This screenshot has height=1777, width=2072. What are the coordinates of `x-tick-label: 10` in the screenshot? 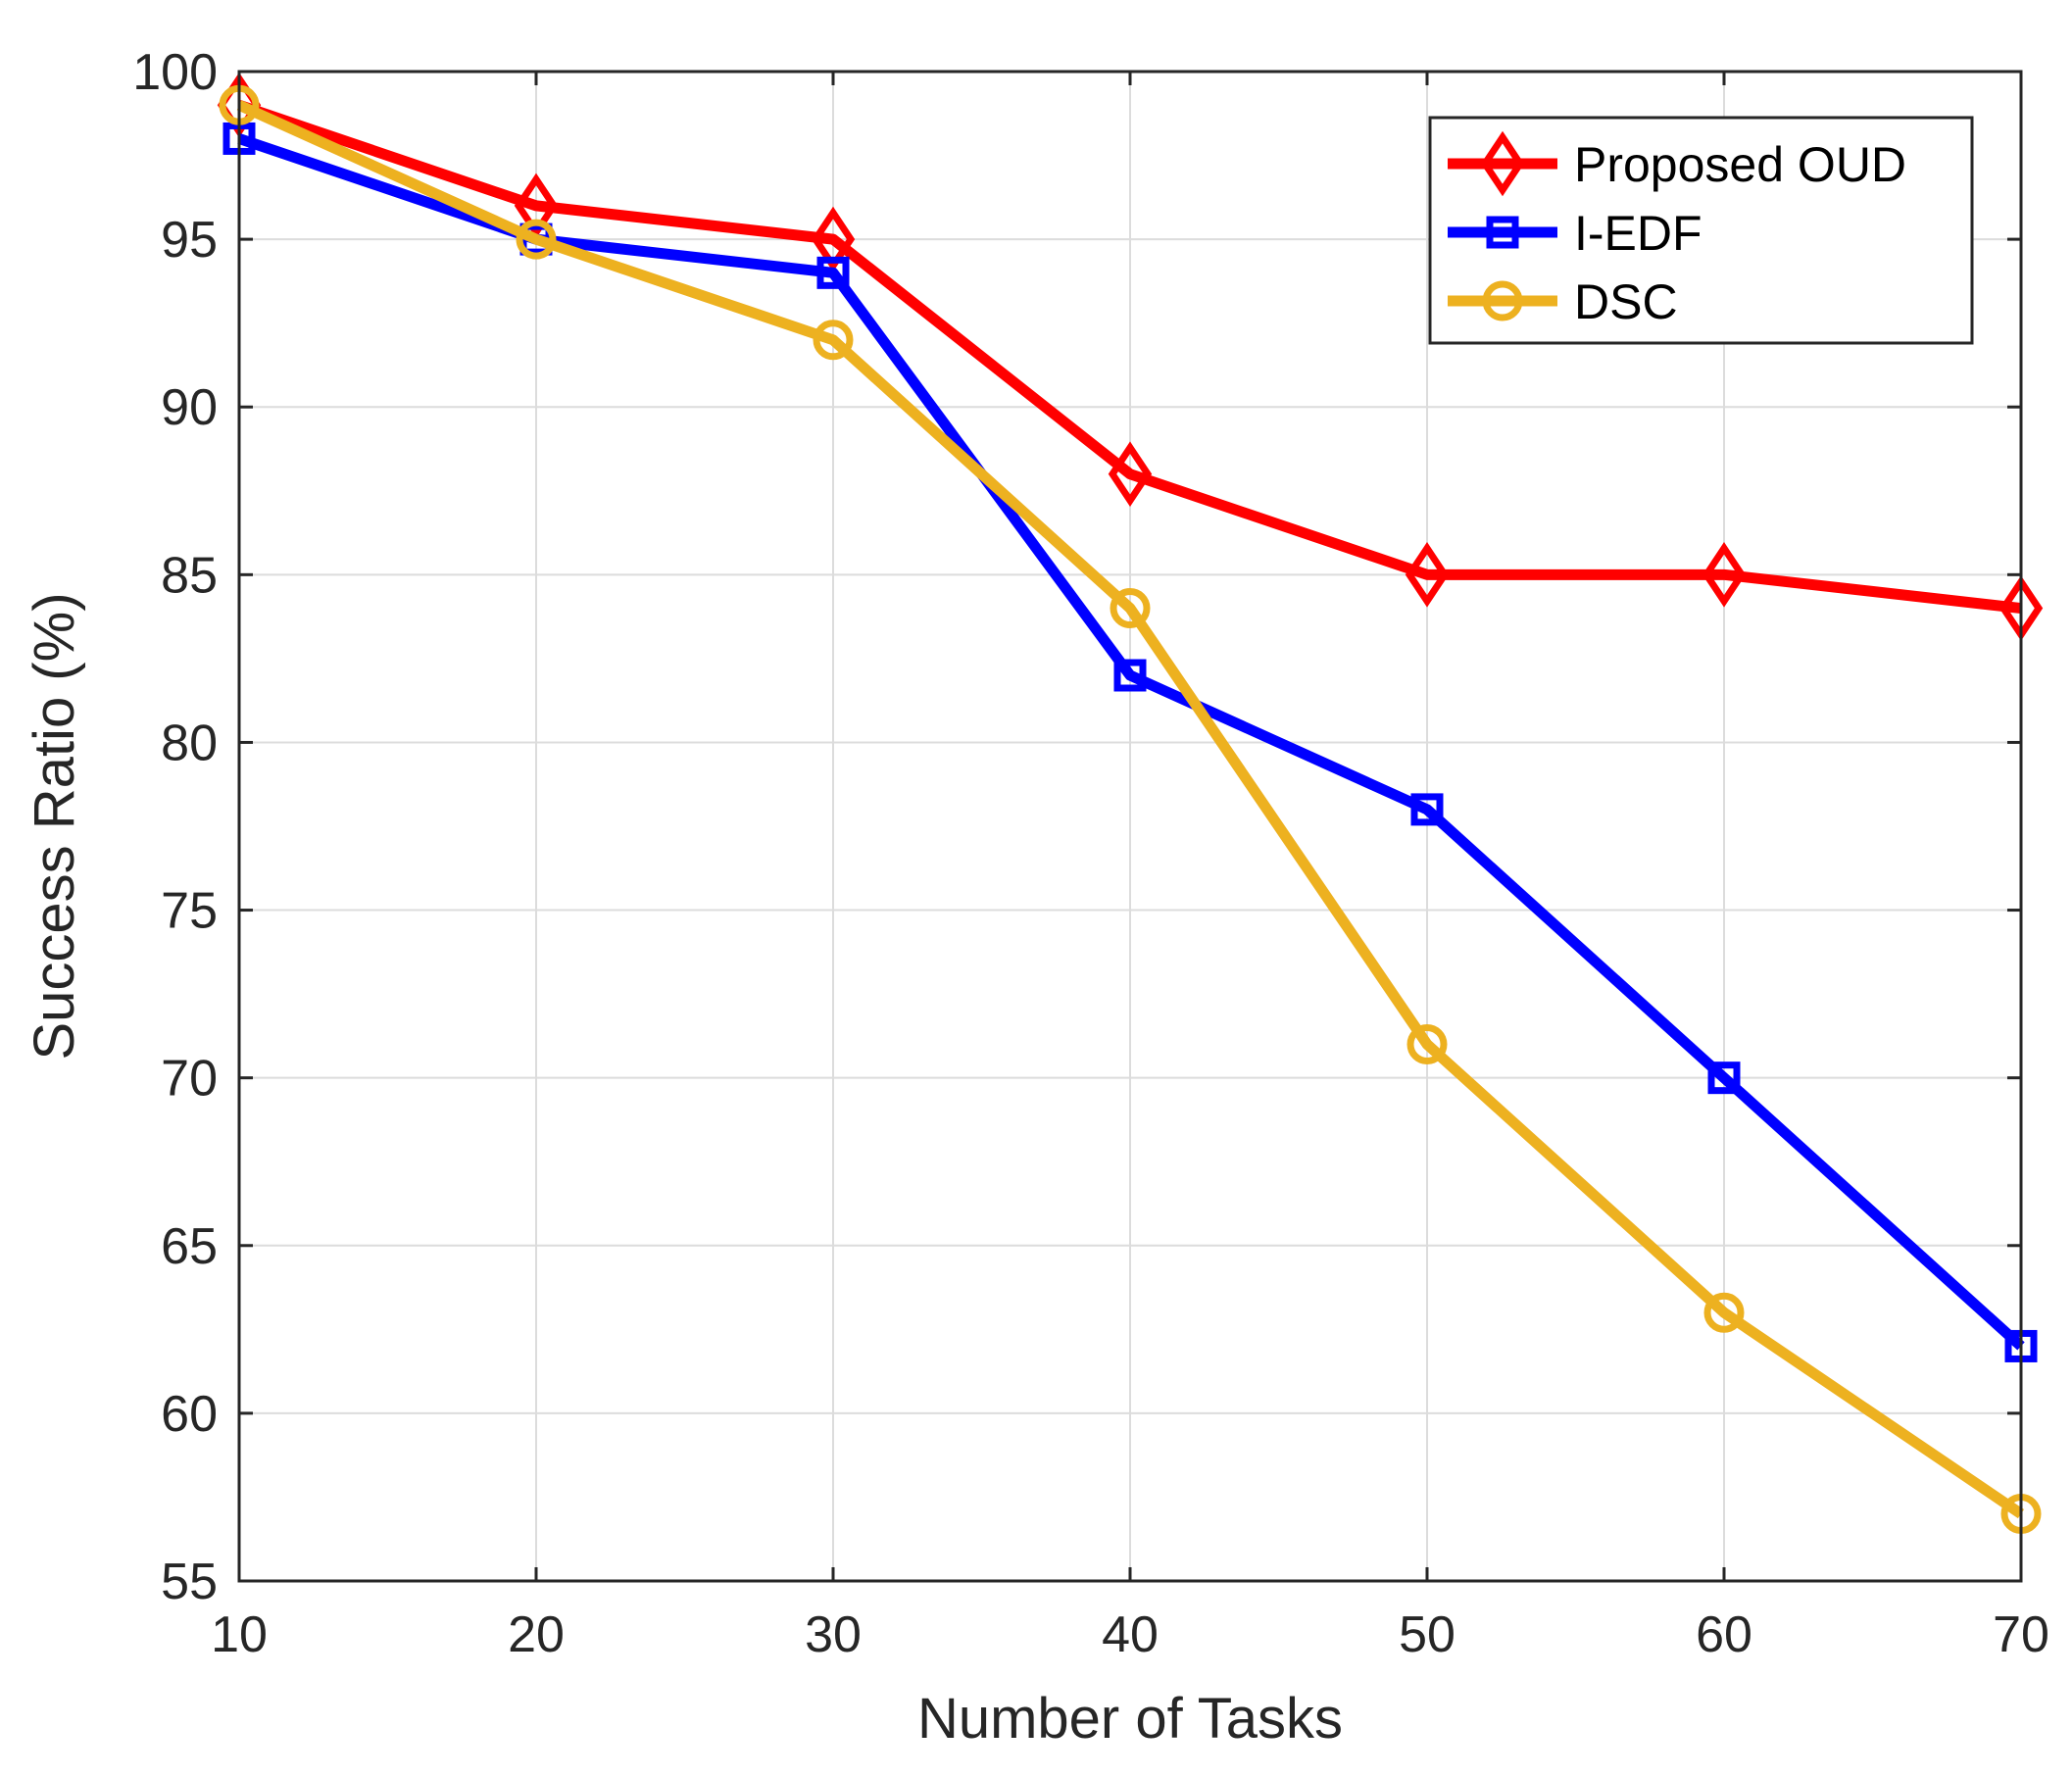 It's located at (239, 1634).